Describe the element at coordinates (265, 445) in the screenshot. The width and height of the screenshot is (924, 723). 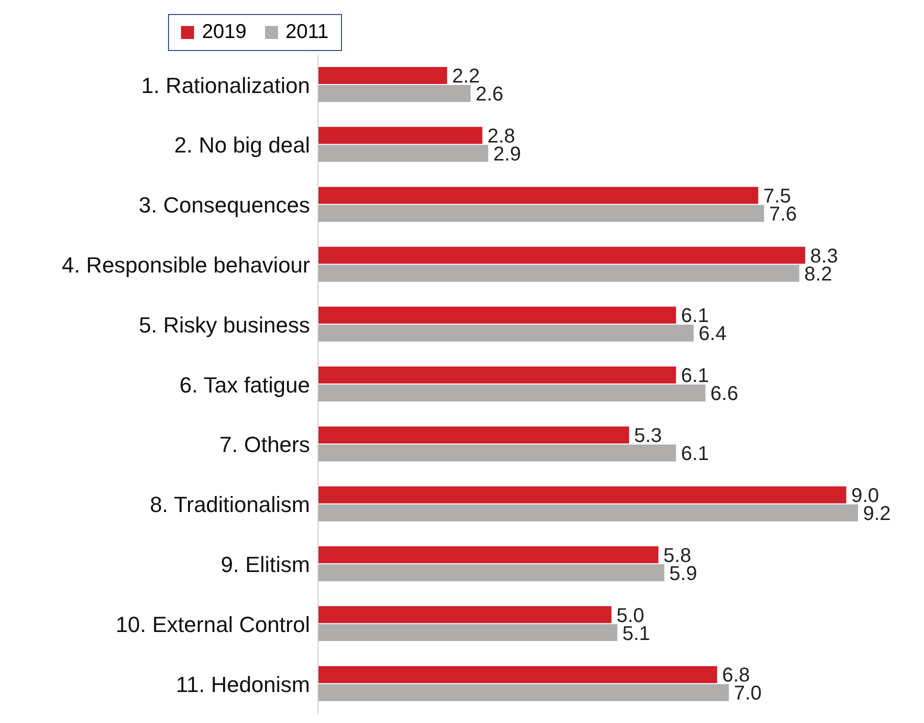
I see `y-tick-label: 7. Others` at that location.